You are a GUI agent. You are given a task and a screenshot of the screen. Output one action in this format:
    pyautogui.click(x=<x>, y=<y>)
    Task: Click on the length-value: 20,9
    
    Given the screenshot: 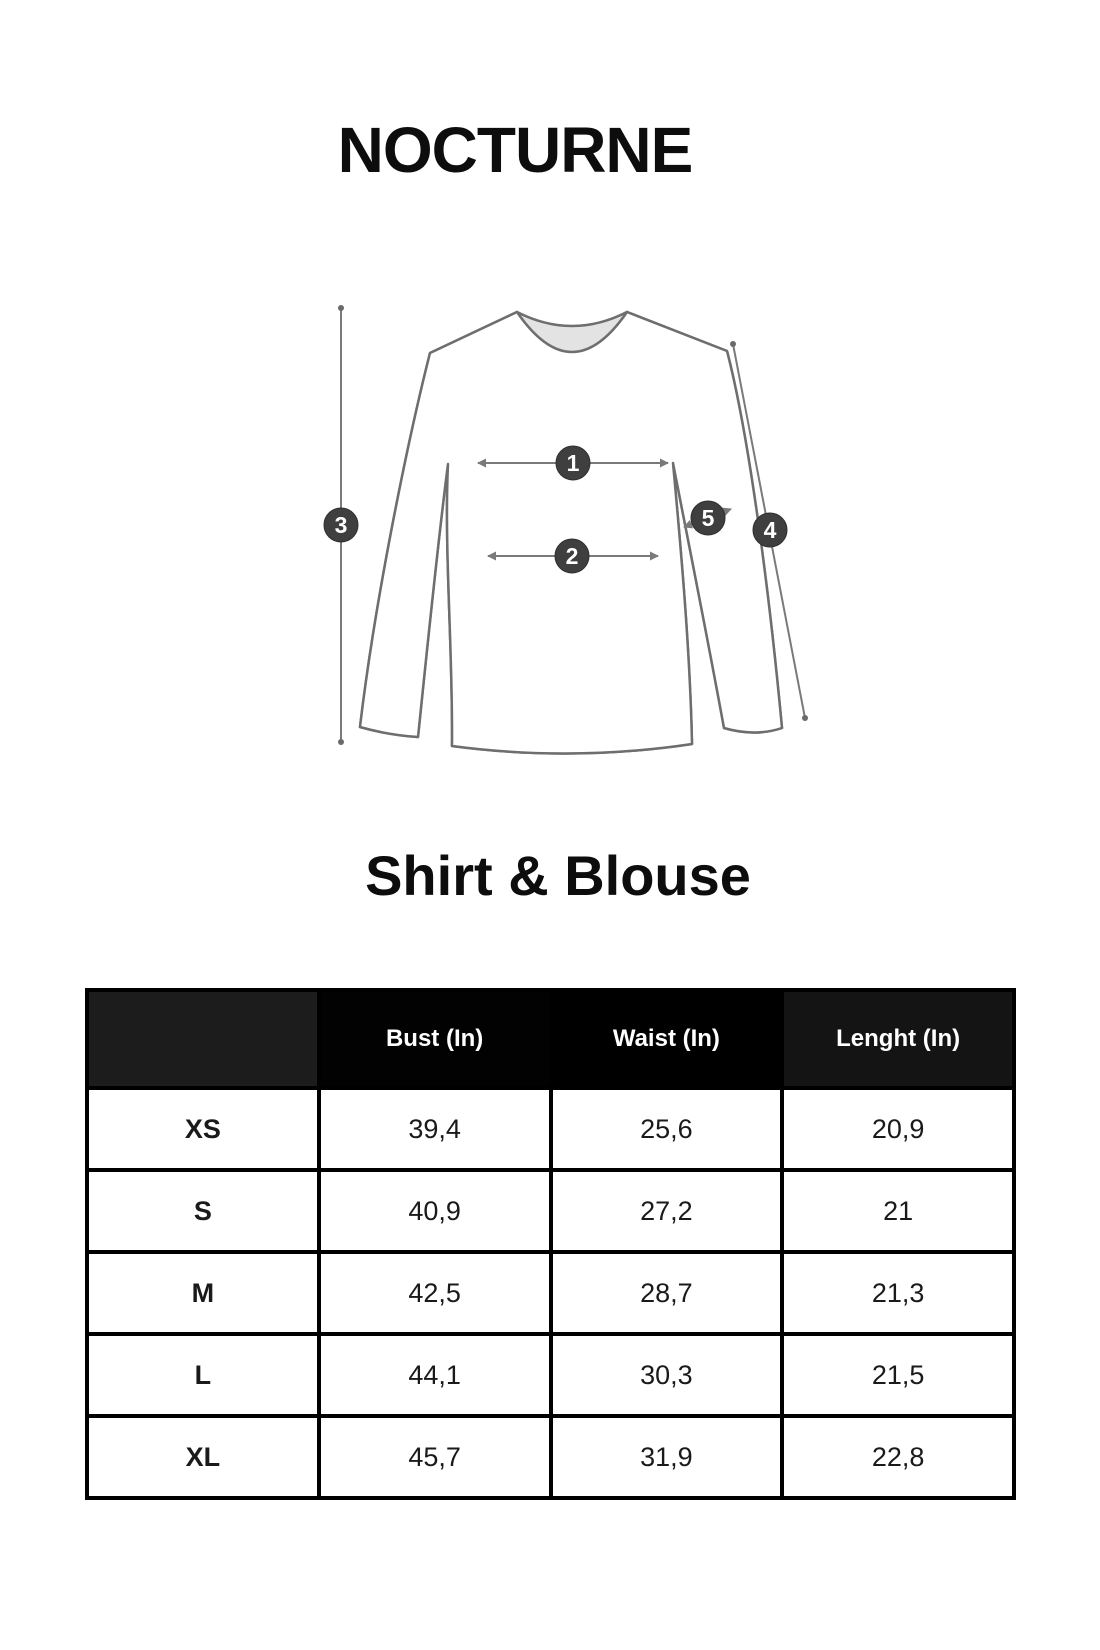 What is the action you would take?
    pyautogui.click(x=898, y=1129)
    